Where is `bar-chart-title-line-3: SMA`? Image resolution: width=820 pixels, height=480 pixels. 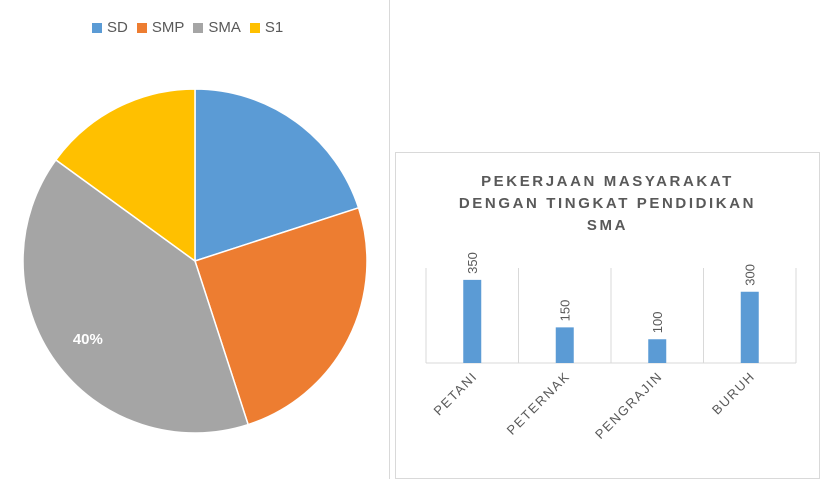 bar-chart-title-line-3: SMA is located at coordinates (607, 225).